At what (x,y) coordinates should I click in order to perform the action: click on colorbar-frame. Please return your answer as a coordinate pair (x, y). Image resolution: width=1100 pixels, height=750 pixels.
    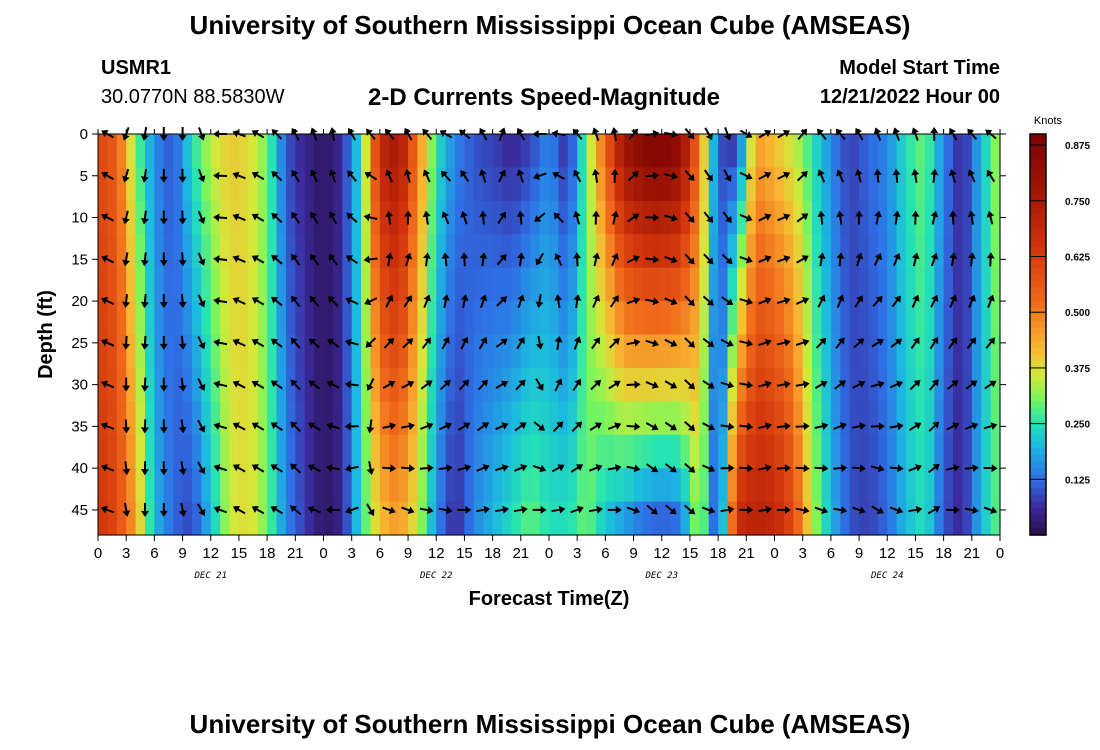
    Looking at the image, I should click on (1038, 334).